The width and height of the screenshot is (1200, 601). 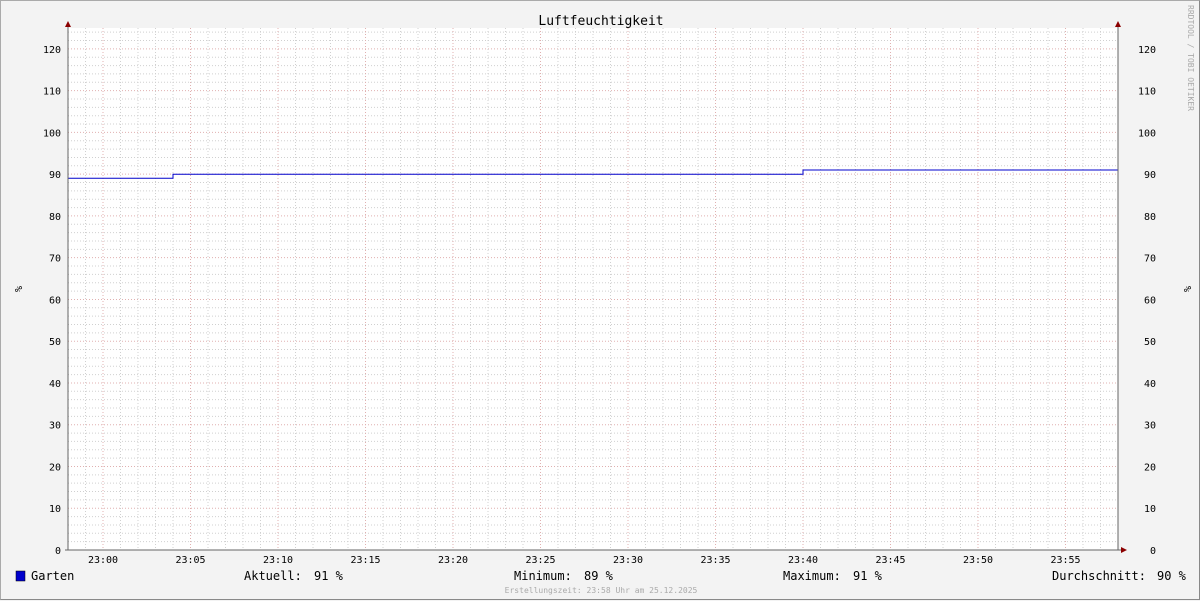 What do you see at coordinates (601, 590) in the screenshot?
I see `footer-timestamp: Erstellungszeit: 23:58 Uhr am 25.12.2025` at bounding box center [601, 590].